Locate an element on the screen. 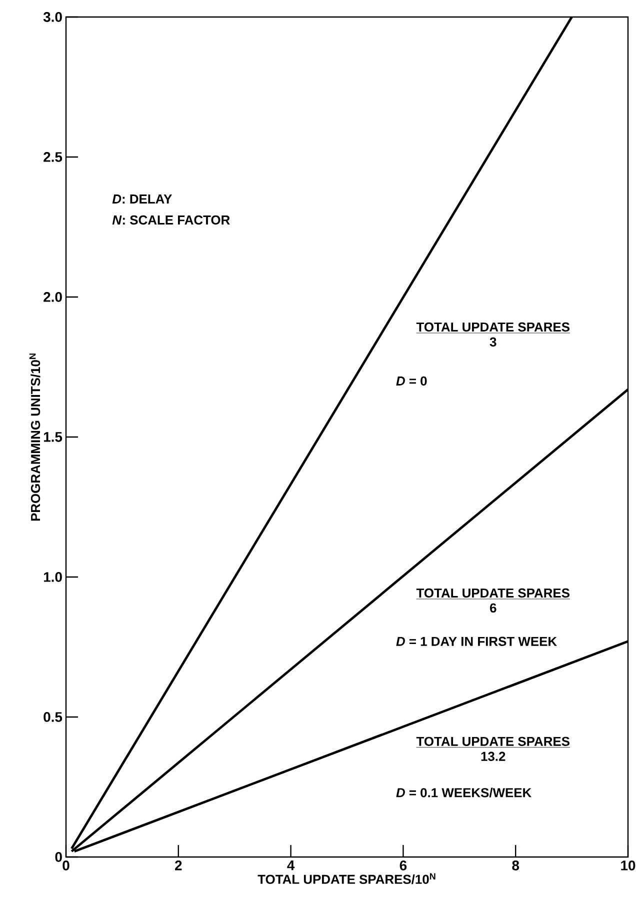 Image resolution: width=636 pixels, height=908 pixels. x-tick-label: 10 is located at coordinates (628, 865).